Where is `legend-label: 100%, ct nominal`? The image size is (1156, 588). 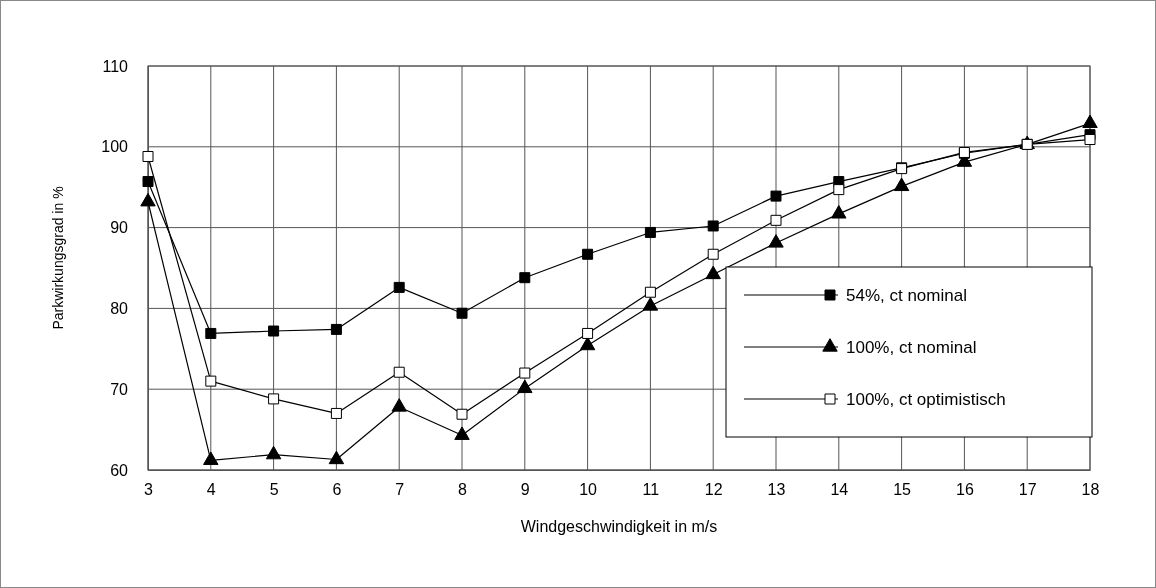 legend-label: 100%, ct nominal is located at coordinates (911, 347).